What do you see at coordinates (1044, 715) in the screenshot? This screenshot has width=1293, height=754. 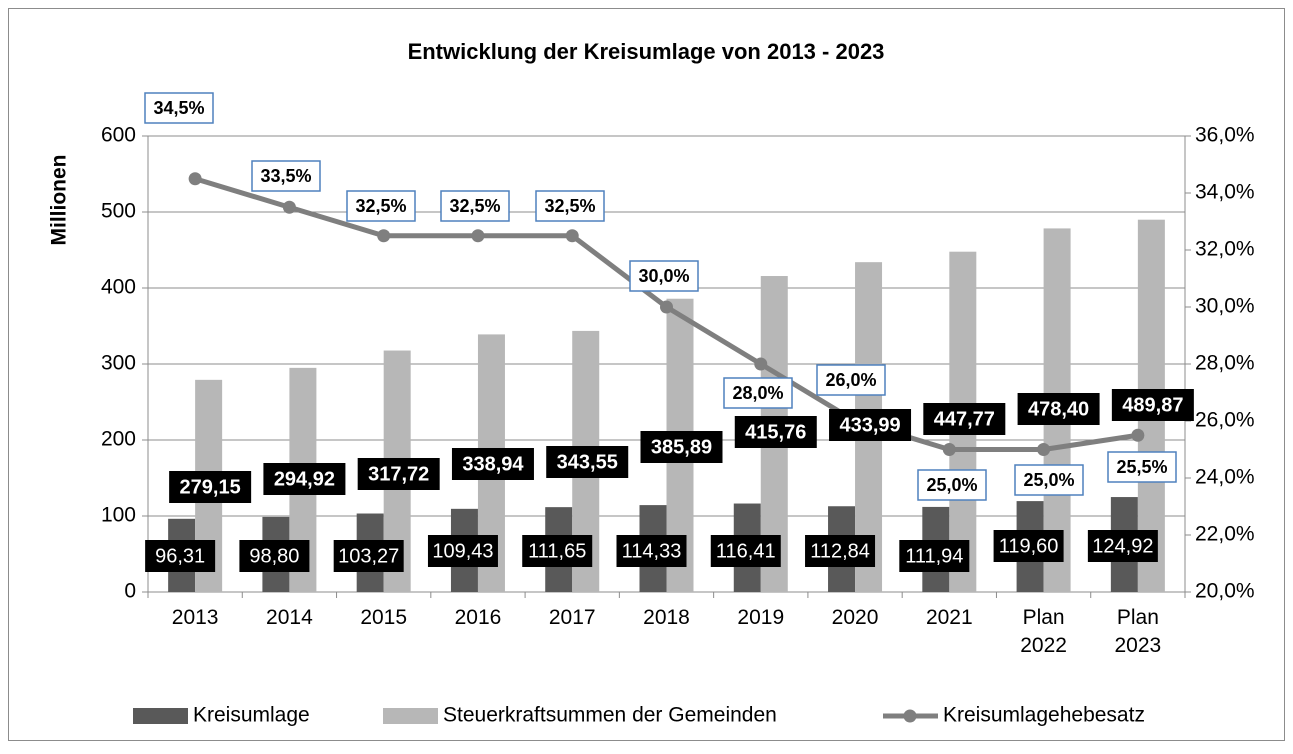 I see `legend-label: Kreisumlagehebesatz` at bounding box center [1044, 715].